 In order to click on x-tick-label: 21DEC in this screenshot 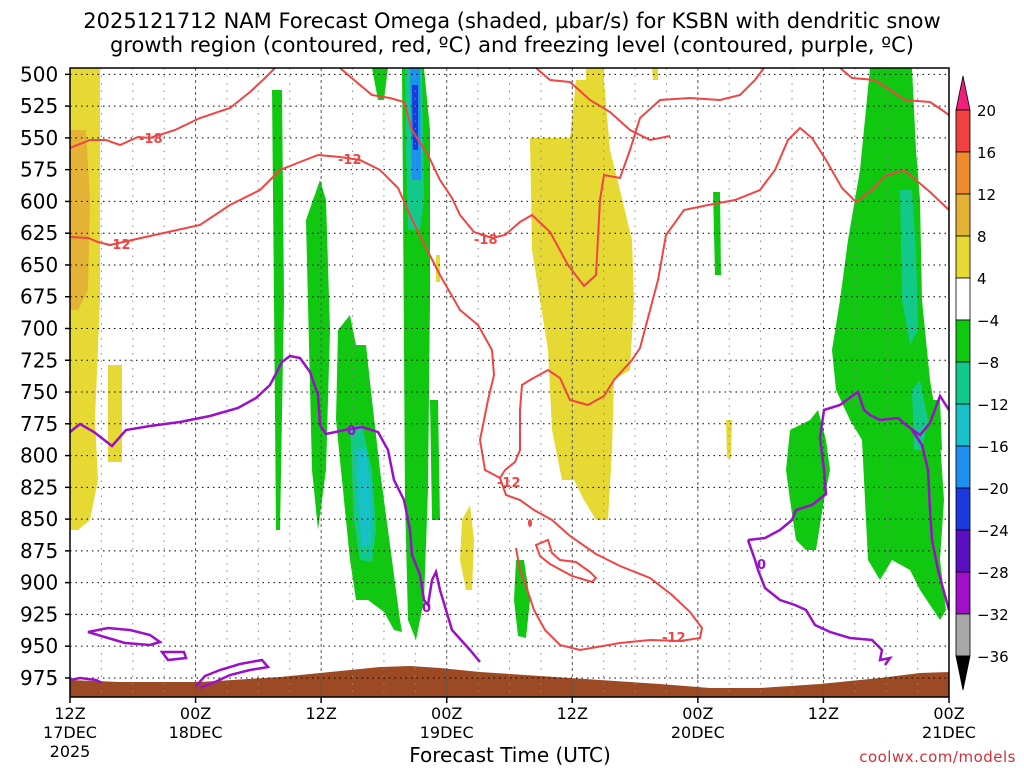, I will do `click(949, 732)`.